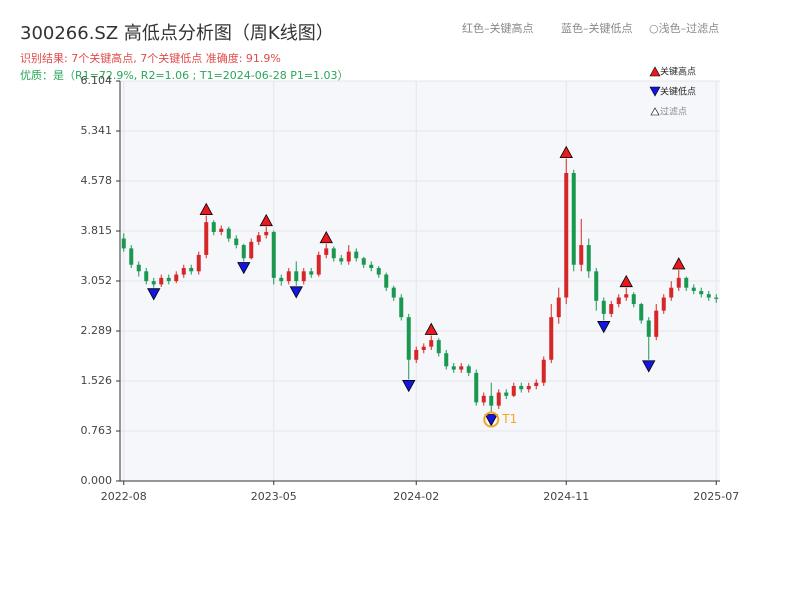 The width and height of the screenshot is (800, 600). I want to click on top-legend: 红色–关键高点, so click(498, 28).